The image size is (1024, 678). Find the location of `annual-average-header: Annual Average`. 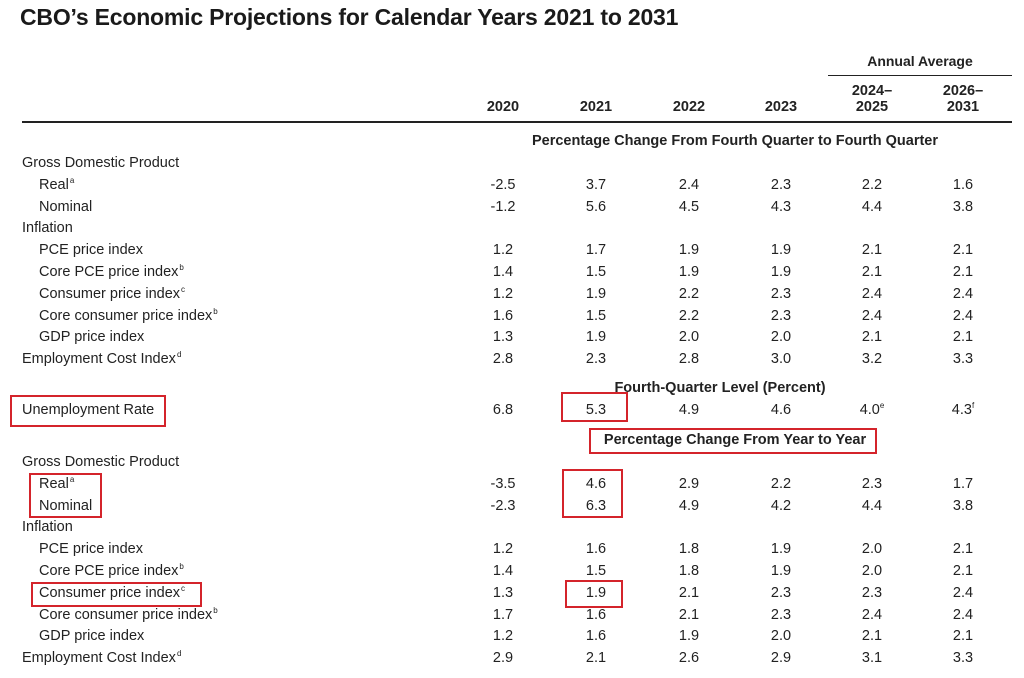

annual-average-header: Annual Average is located at coordinates (920, 61).